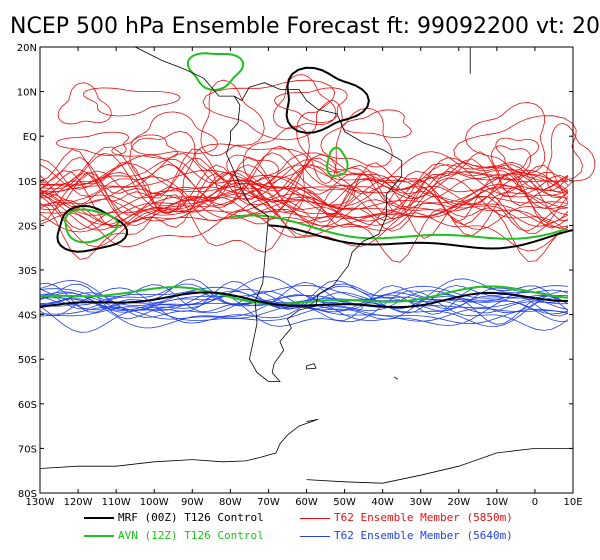  Describe the element at coordinates (27, 360) in the screenshot. I see `lat-label: 50S` at that location.